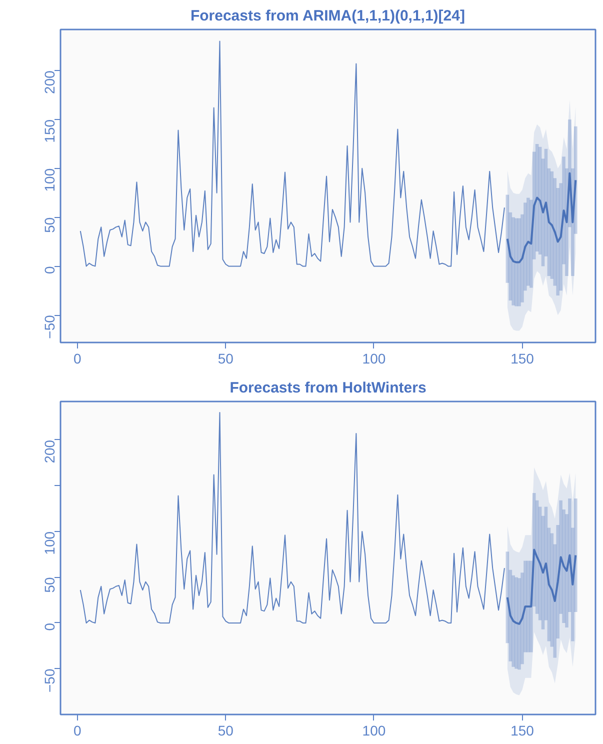 This screenshot has width=603, height=744. I want to click on y-tick-label: 150, so click(50, 131).